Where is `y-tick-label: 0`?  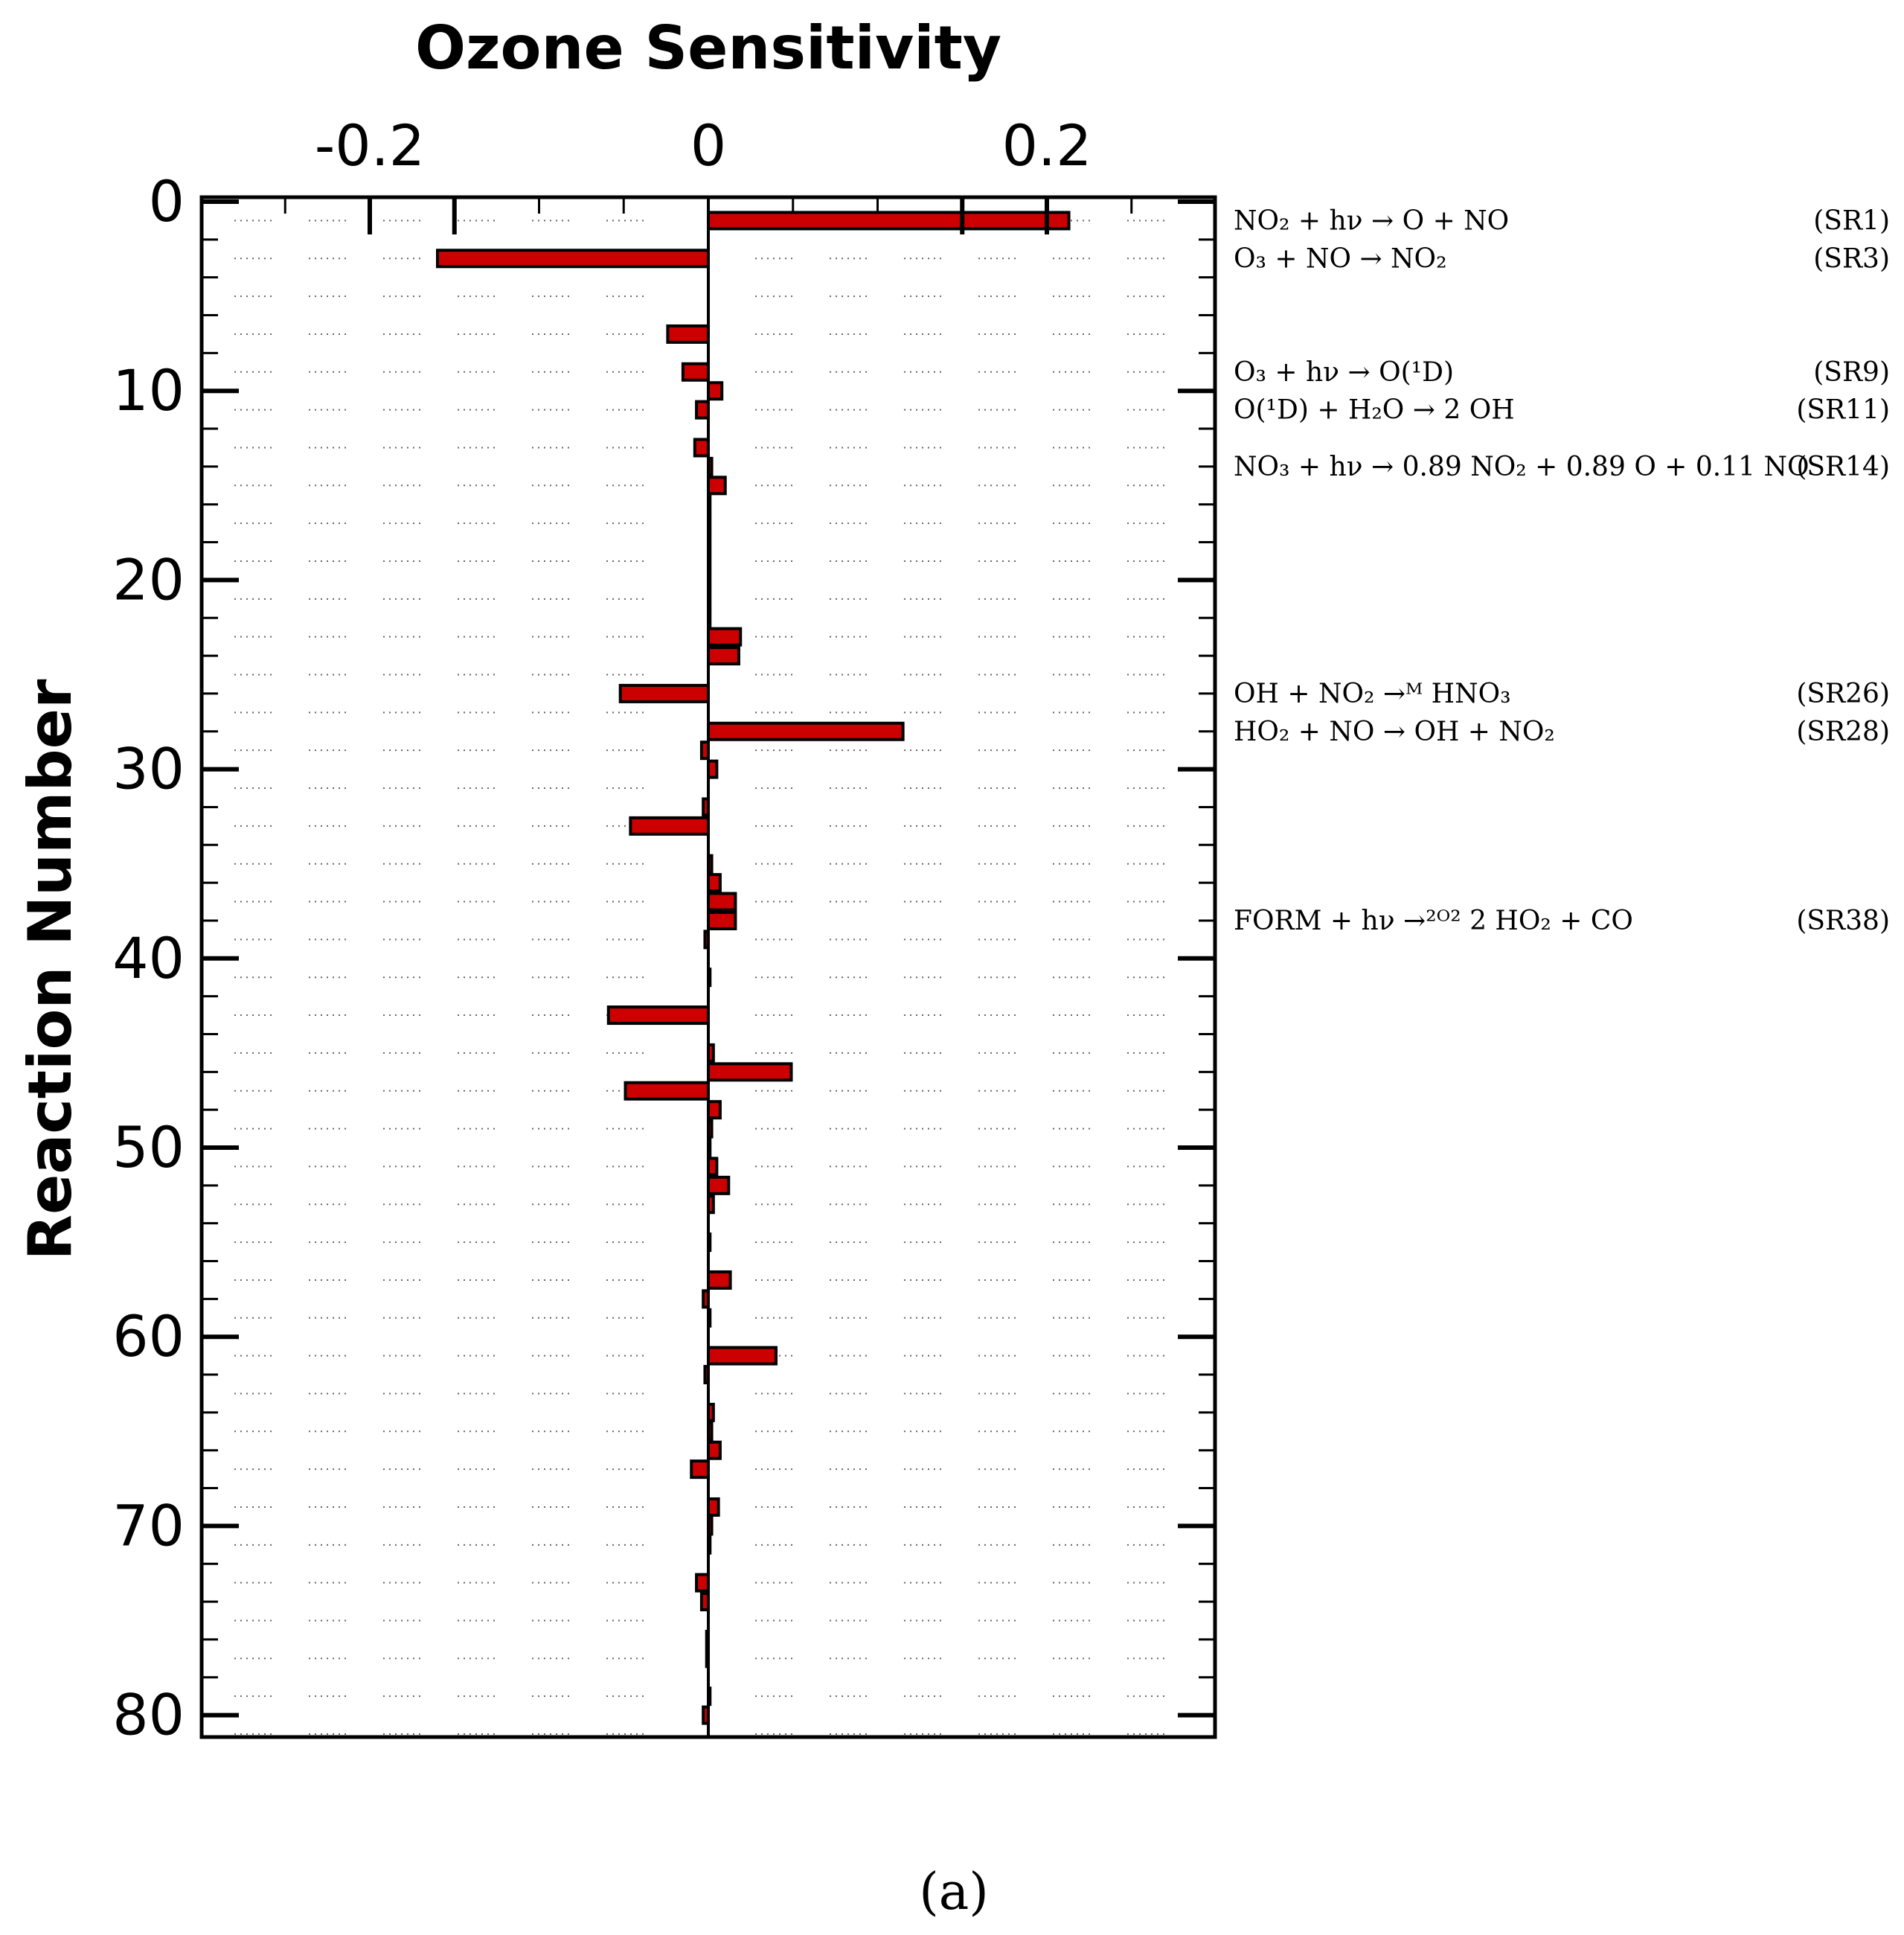
y-tick-label: 0 is located at coordinates (167, 201).